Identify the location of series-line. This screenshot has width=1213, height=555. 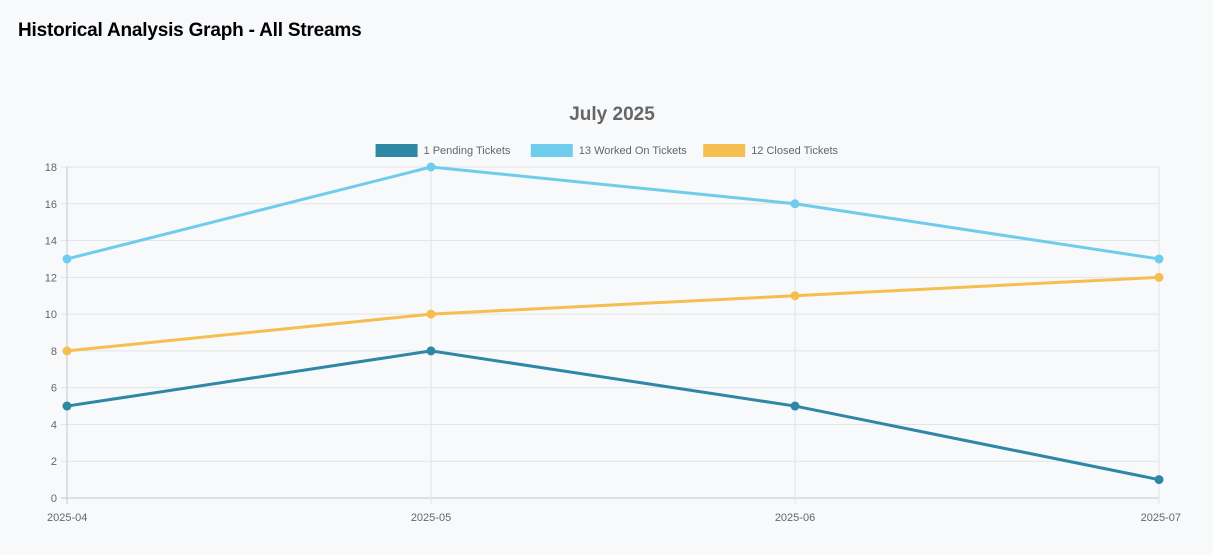
(613, 314).